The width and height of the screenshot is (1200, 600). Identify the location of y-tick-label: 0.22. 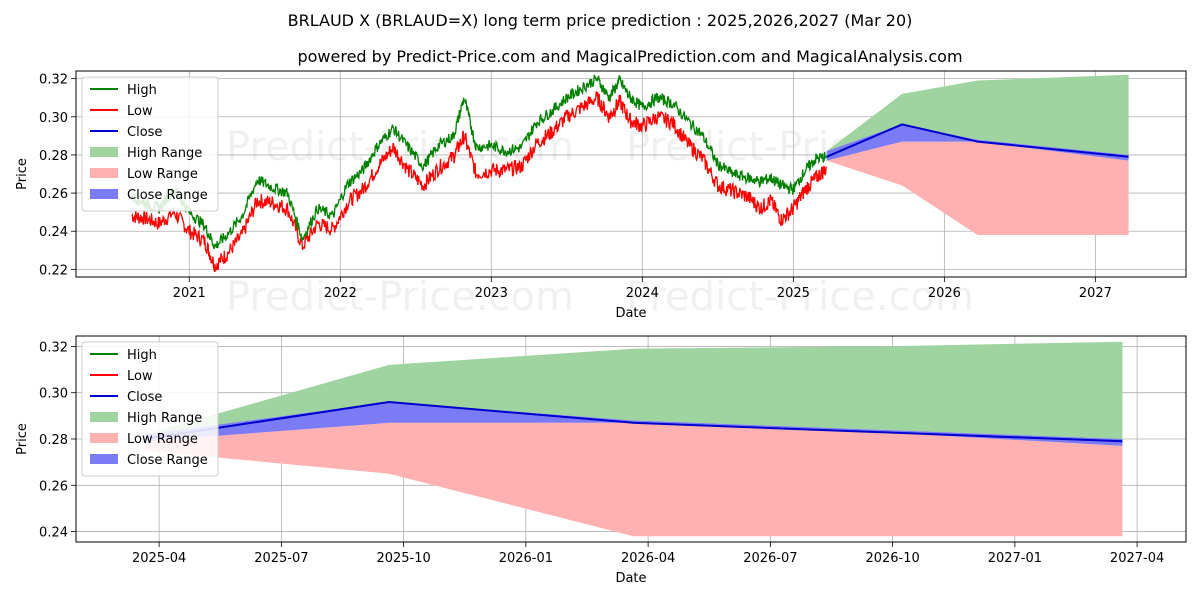
(53, 270).